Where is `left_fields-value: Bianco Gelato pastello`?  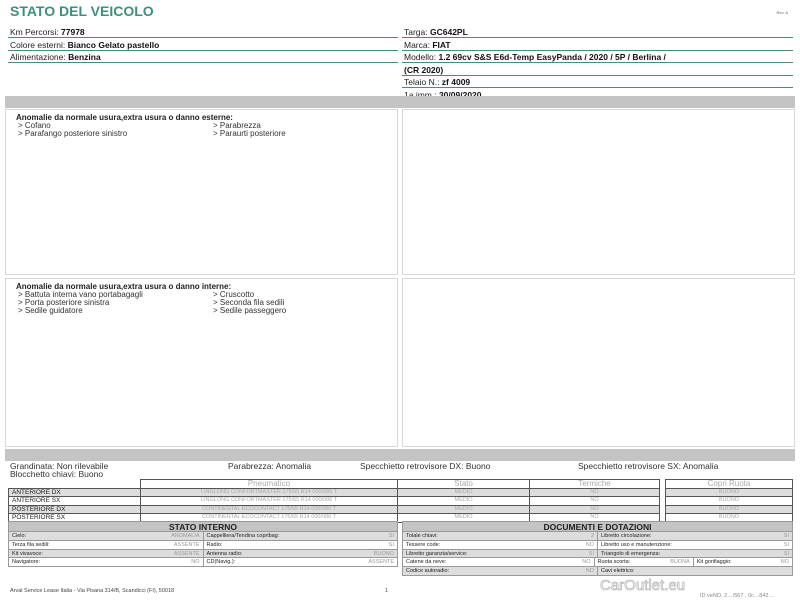
left_fields-value: Bianco Gelato pastello is located at coordinates (113, 44).